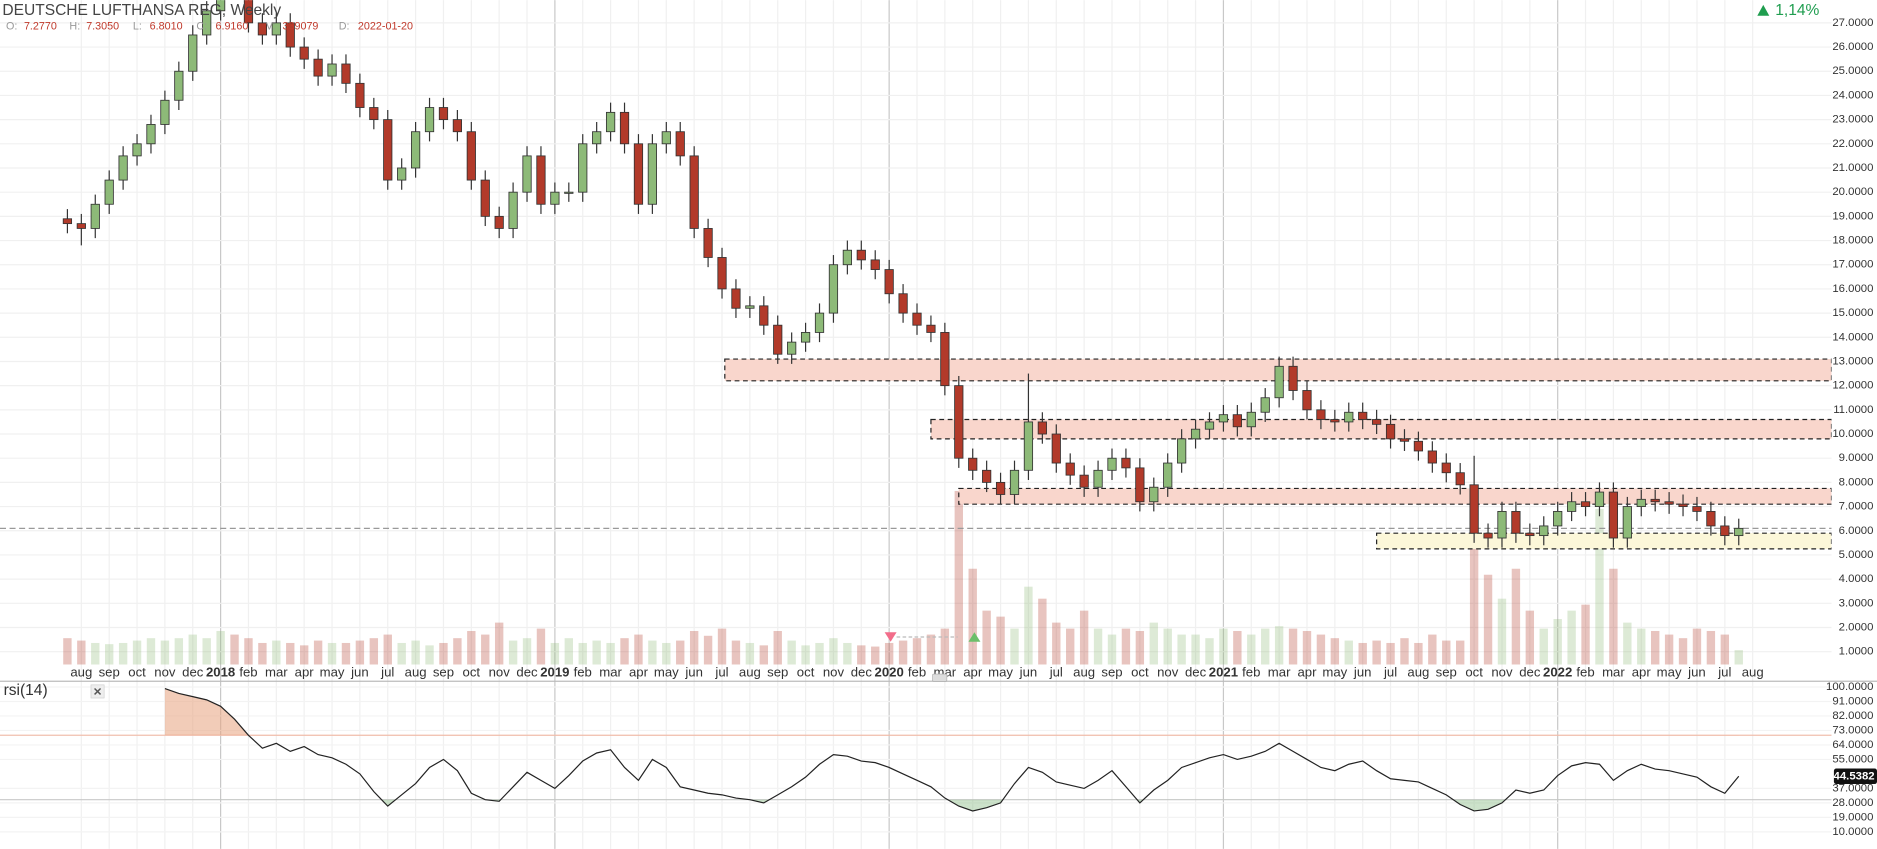 The width and height of the screenshot is (1877, 849). Describe the element at coordinates (1557, 671) in the screenshot. I see `x-tick-label: 2022` at that location.